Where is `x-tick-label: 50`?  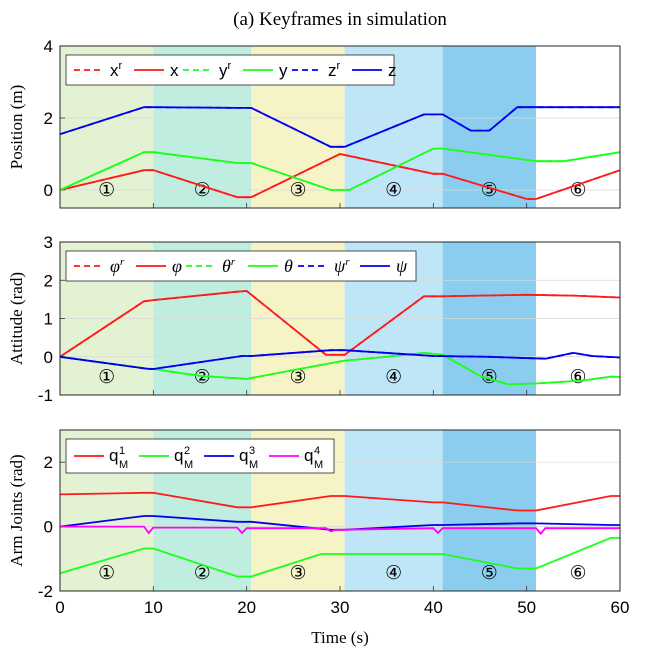 x-tick-label: 50 is located at coordinates (526, 607).